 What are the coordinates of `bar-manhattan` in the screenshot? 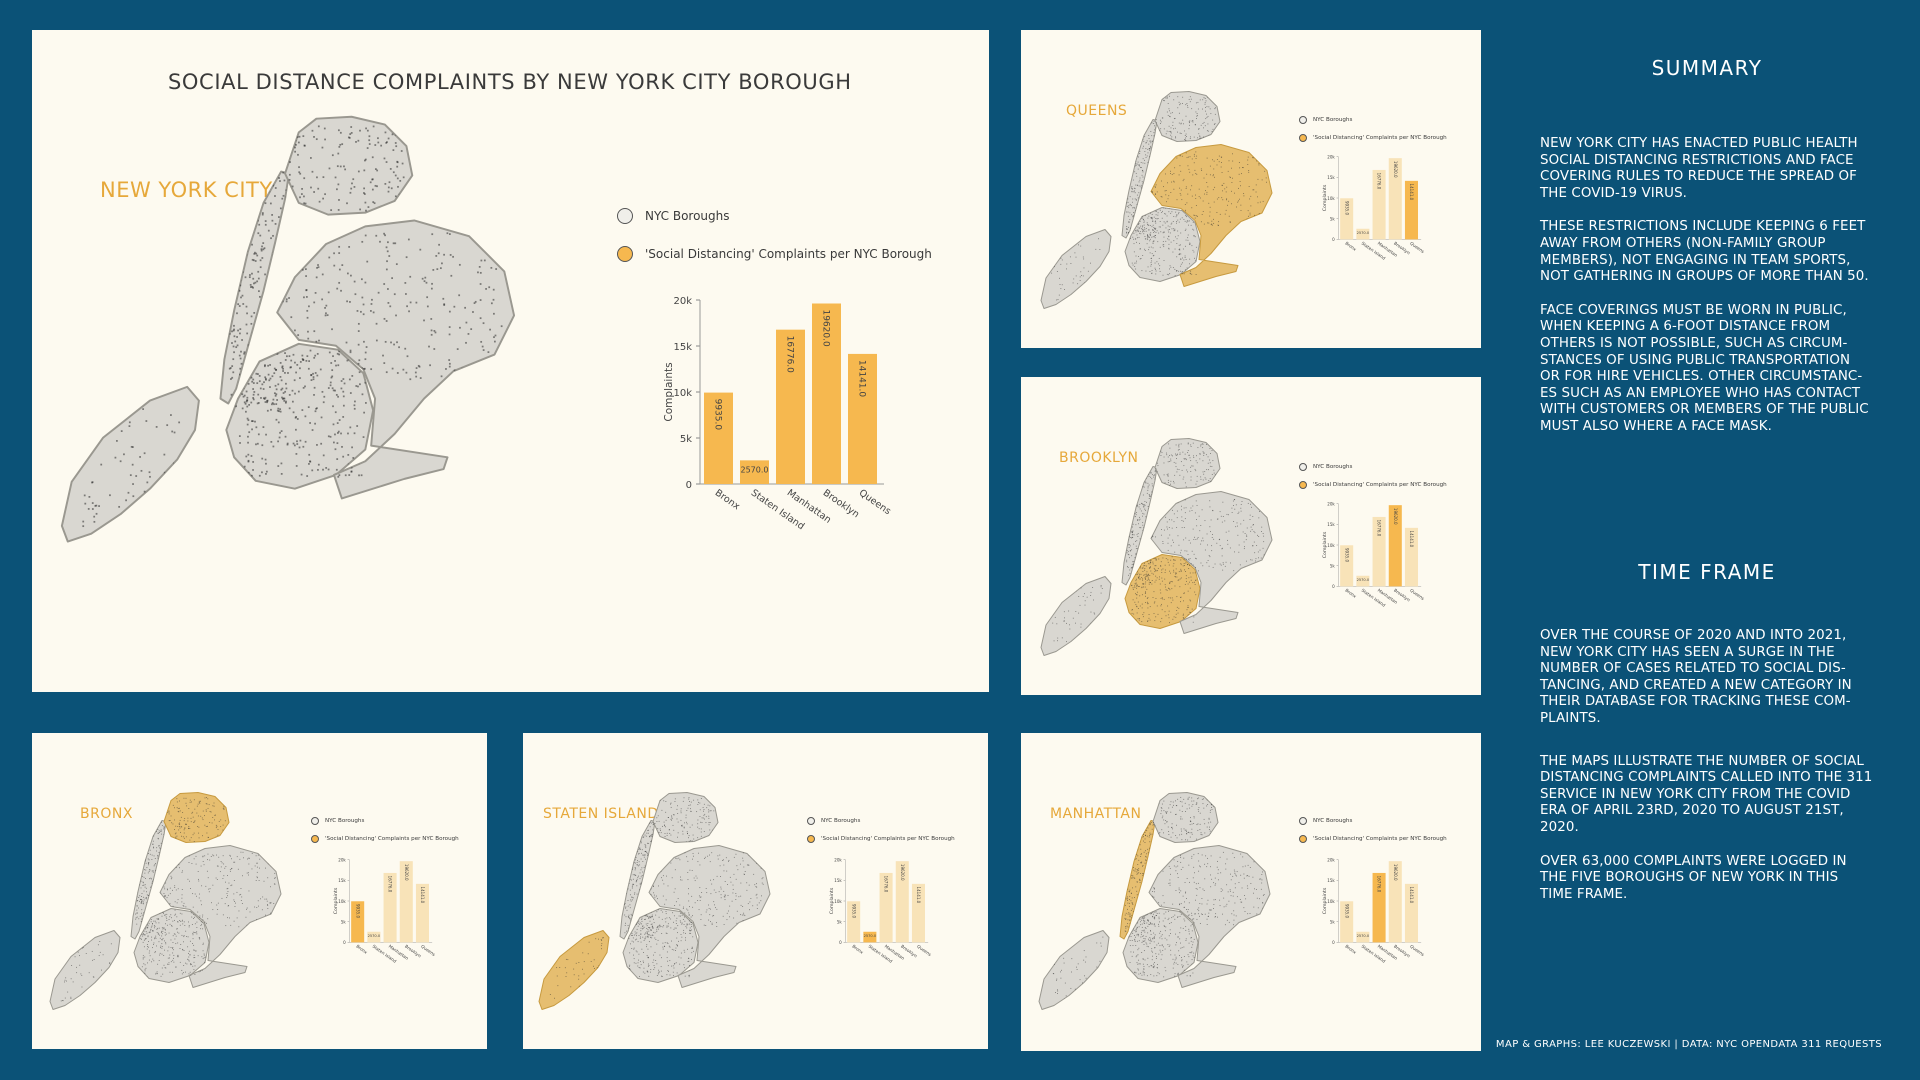 It's located at (390, 907).